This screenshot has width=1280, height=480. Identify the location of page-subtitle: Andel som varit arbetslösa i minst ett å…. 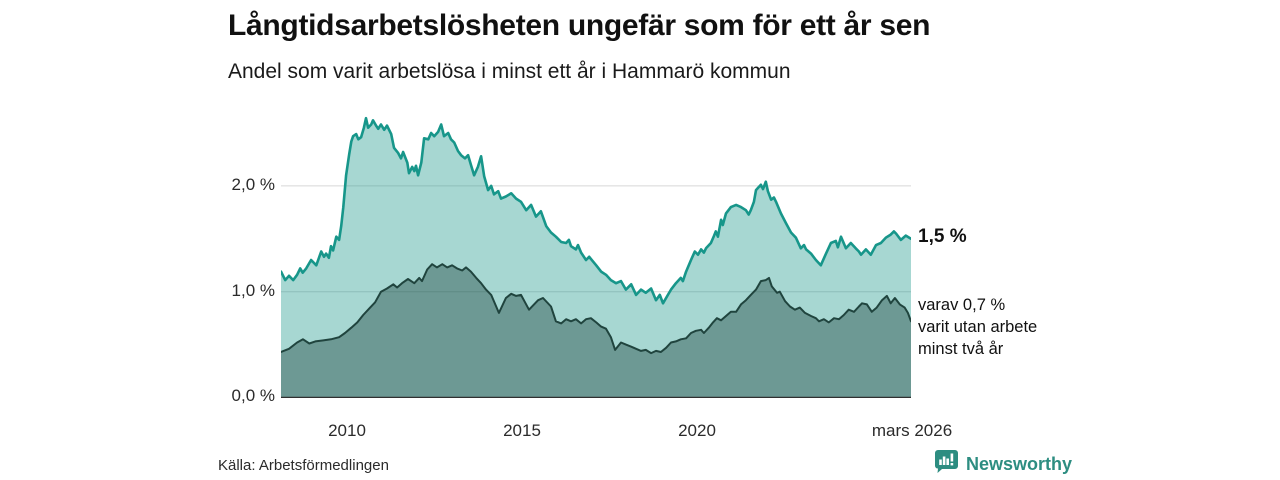
(509, 71).